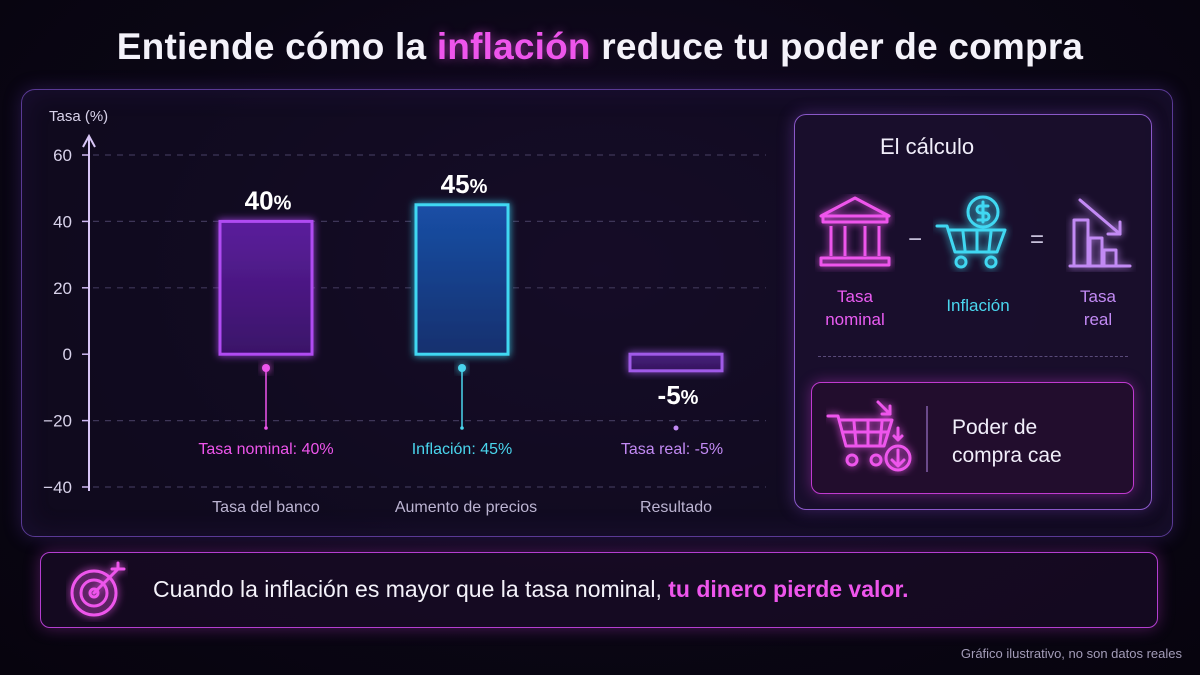  Describe the element at coordinates (464, 184) in the screenshot. I see `bar-value-label: 45%` at that location.